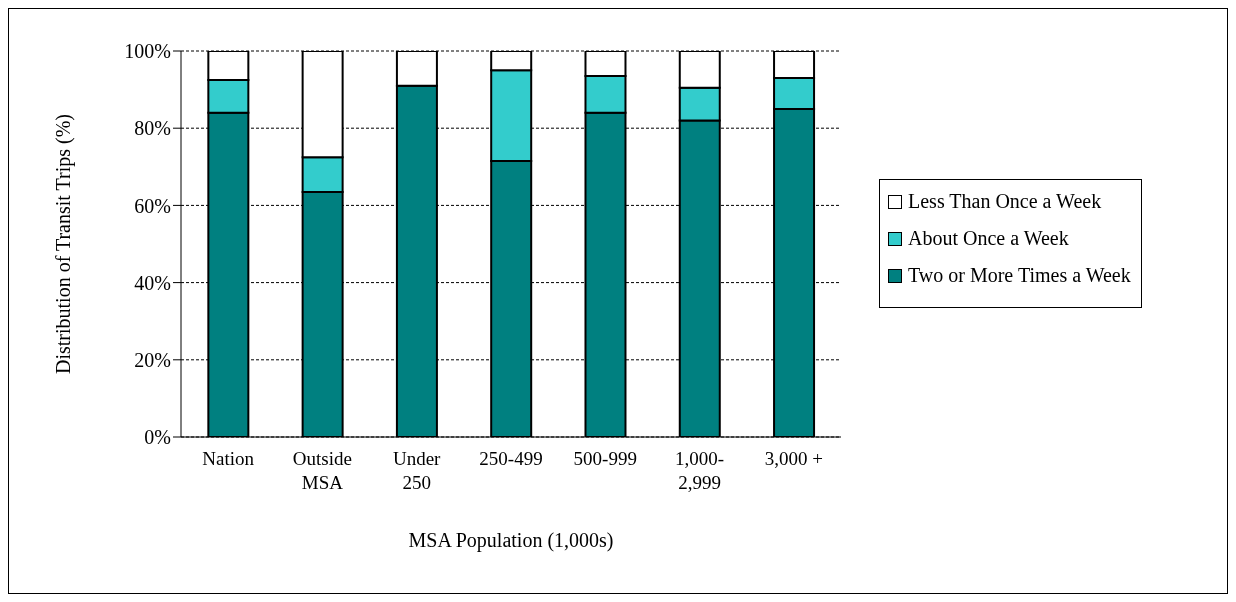 This screenshot has height=602, width=1236. Describe the element at coordinates (605, 458) in the screenshot. I see `x-tick-label: 500-999` at that location.